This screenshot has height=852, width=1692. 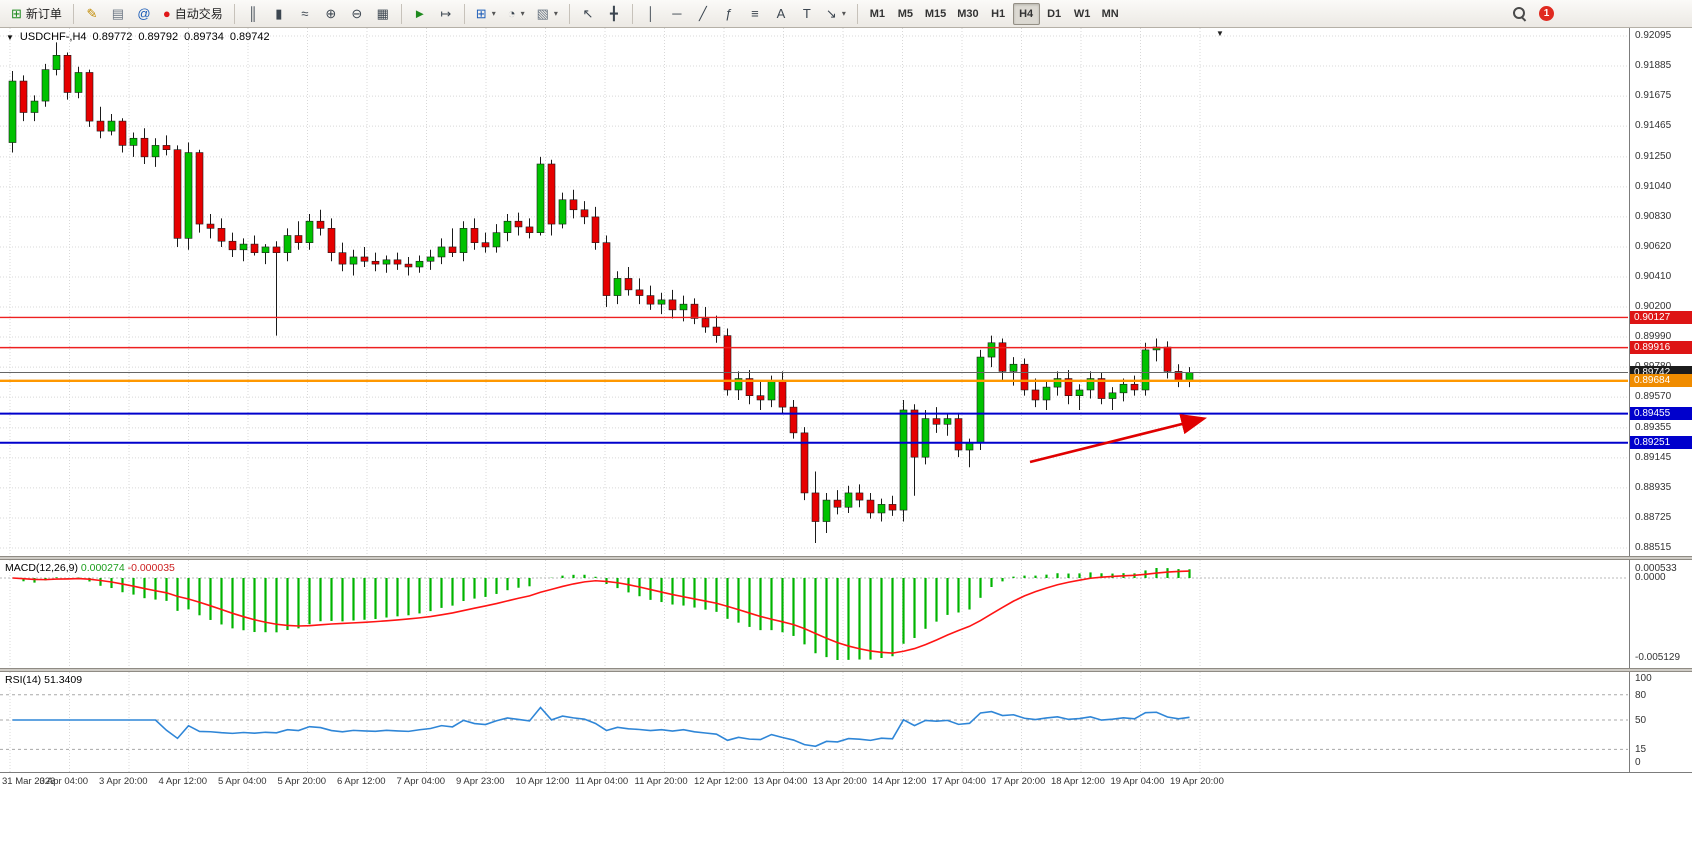 What do you see at coordinates (677, 14) in the screenshot?
I see `horizontal-line-button: ─` at bounding box center [677, 14].